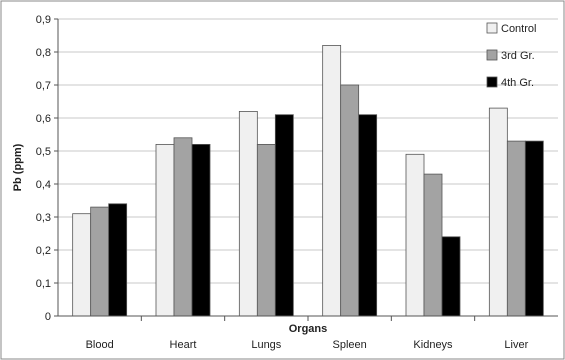 The height and width of the screenshot is (360, 565). I want to click on x-axis-label: Organs, so click(308, 329).